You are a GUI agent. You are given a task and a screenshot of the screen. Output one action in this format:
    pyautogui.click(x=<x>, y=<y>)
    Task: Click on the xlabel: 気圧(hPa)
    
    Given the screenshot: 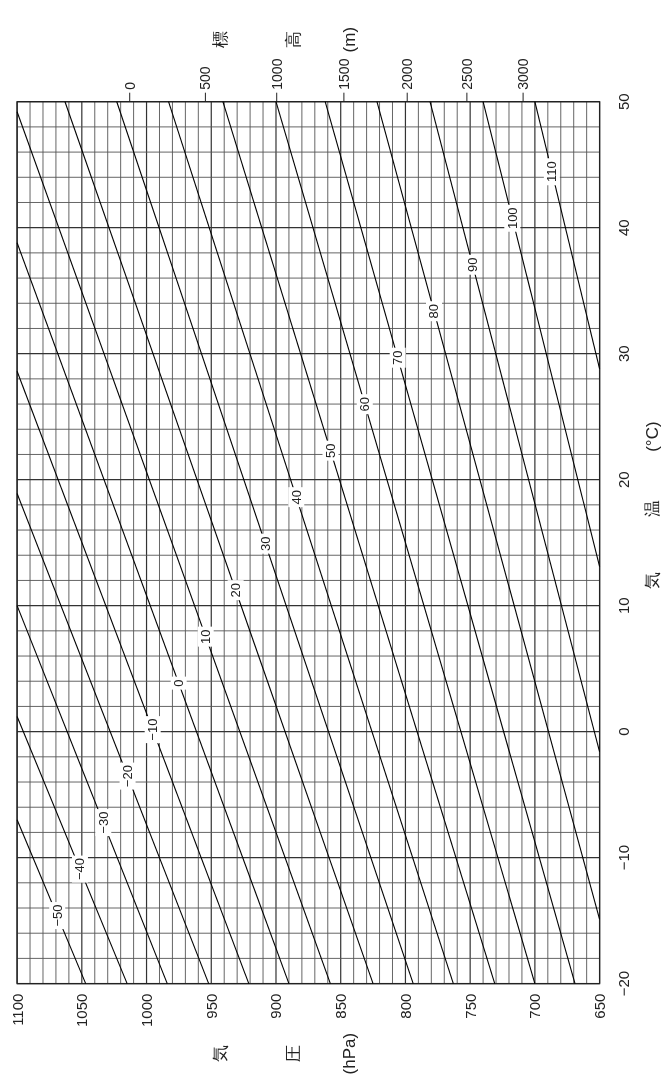 What is the action you would take?
    pyautogui.click(x=284, y=1053)
    